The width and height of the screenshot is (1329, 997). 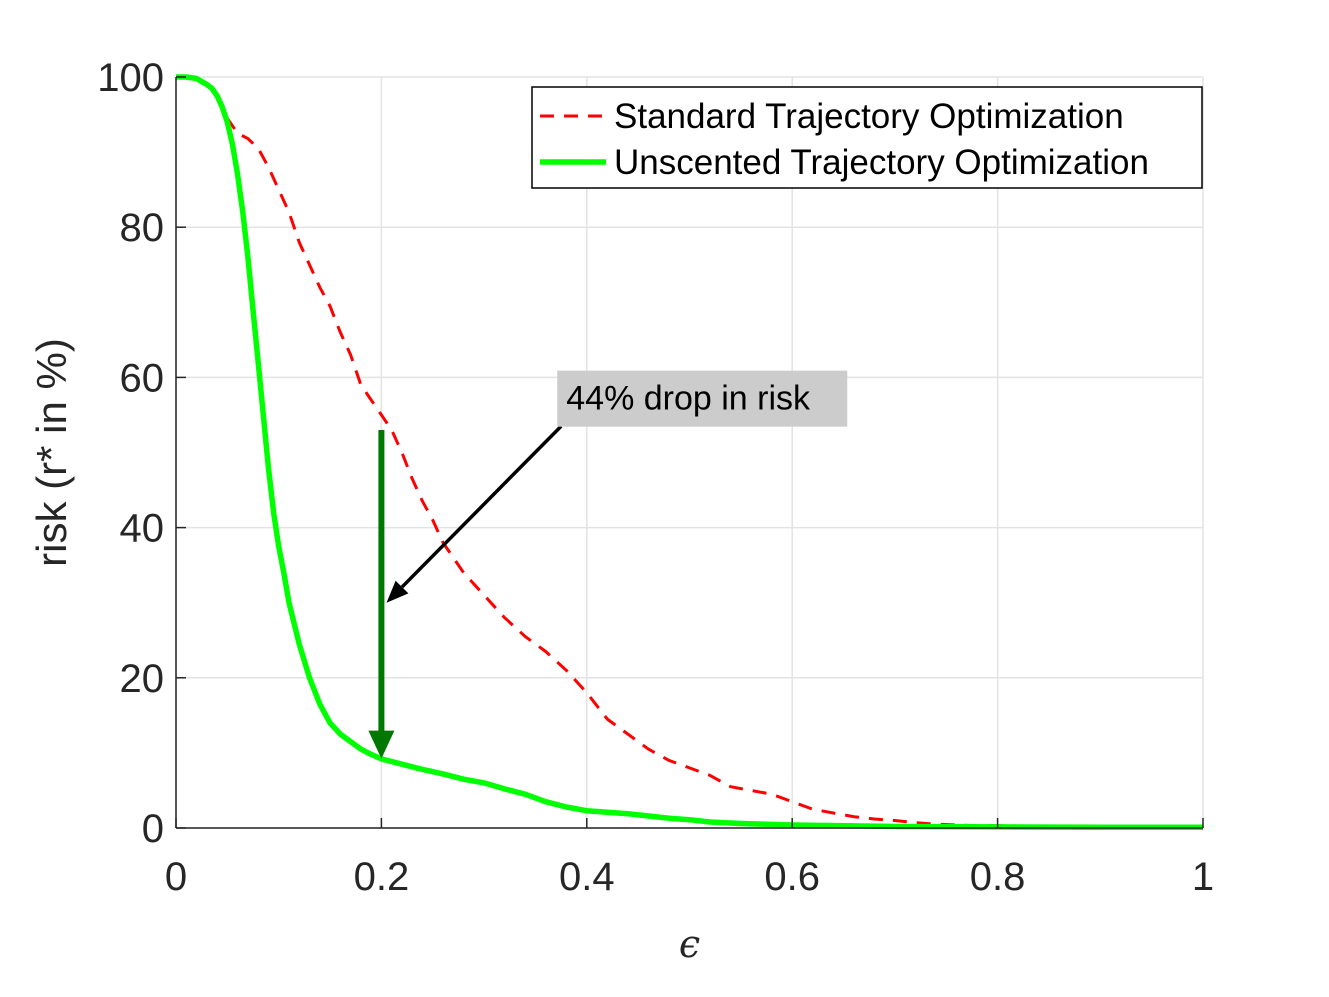 I want to click on y-tick-label: 60, so click(x=142, y=378).